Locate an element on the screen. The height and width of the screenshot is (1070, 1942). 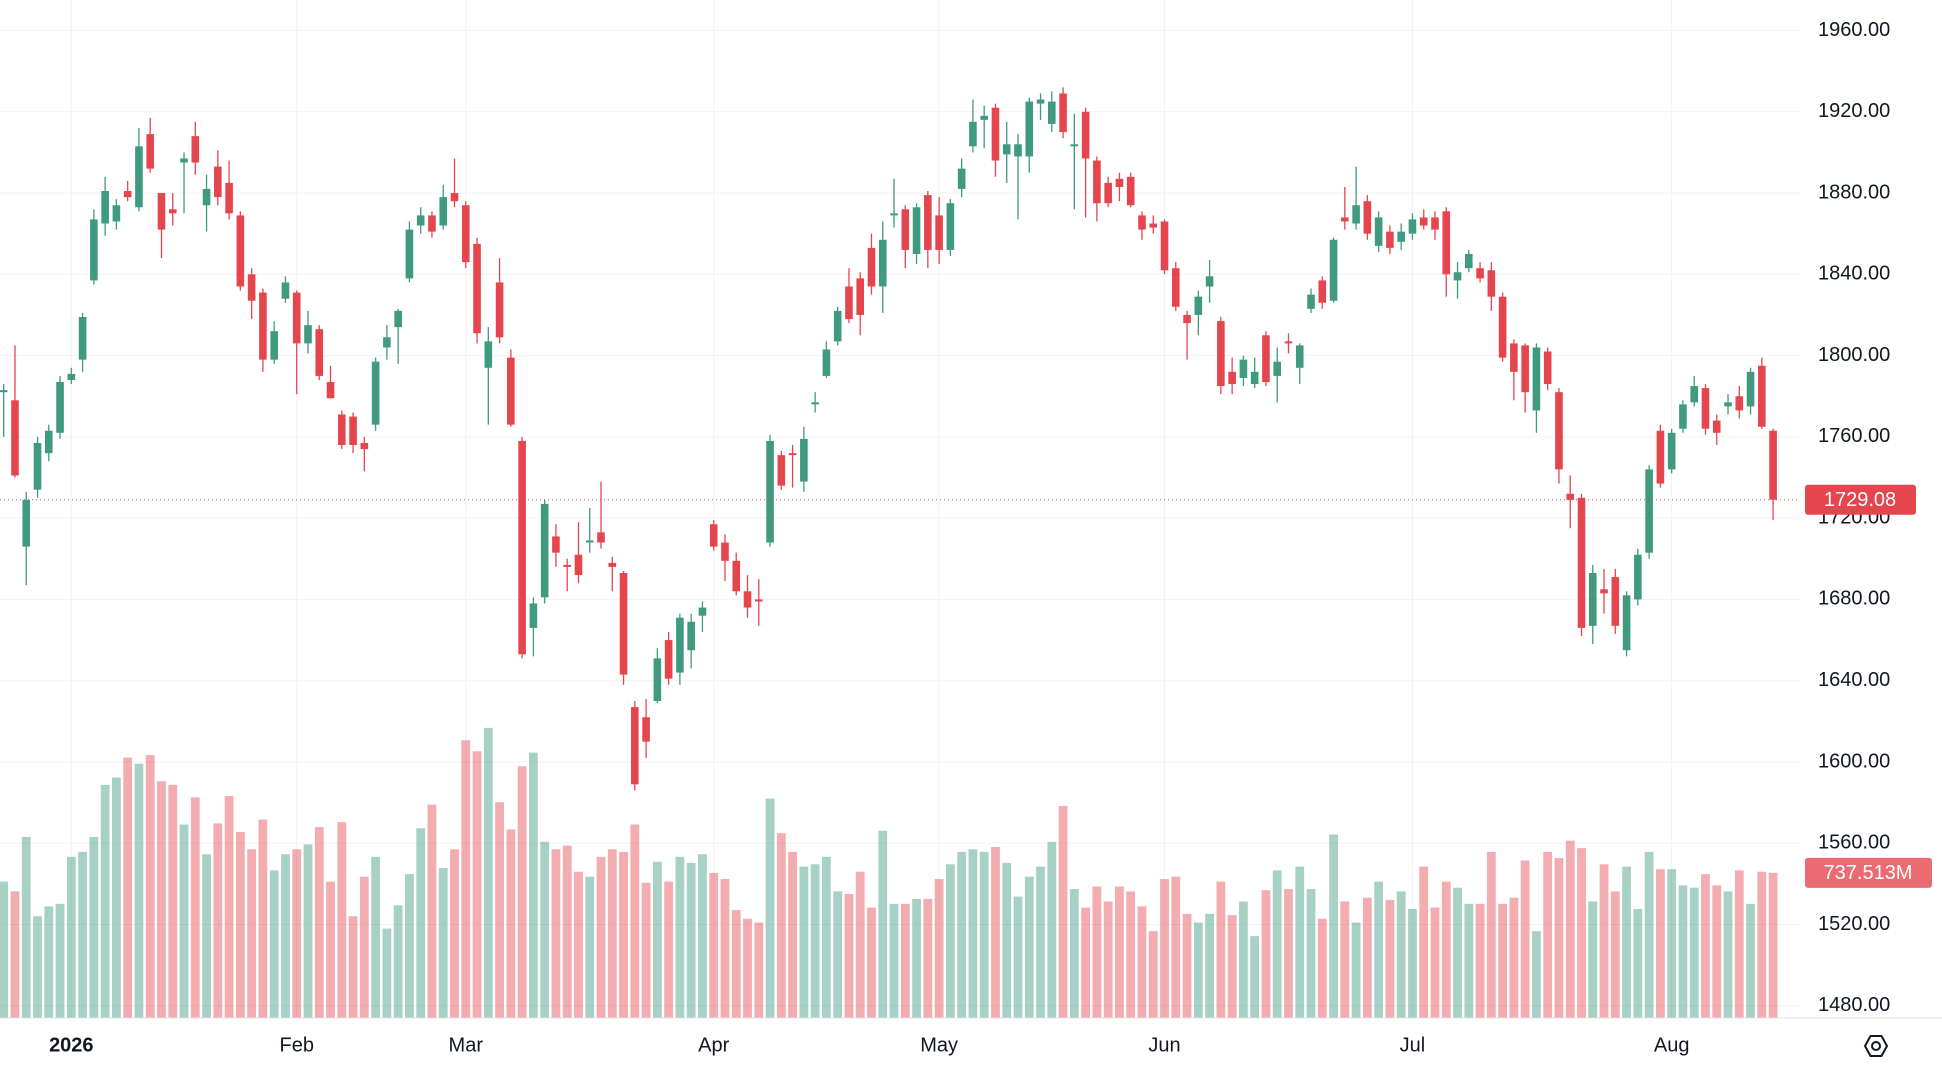
y-tick-label: 1840.00 is located at coordinates (1854, 274).